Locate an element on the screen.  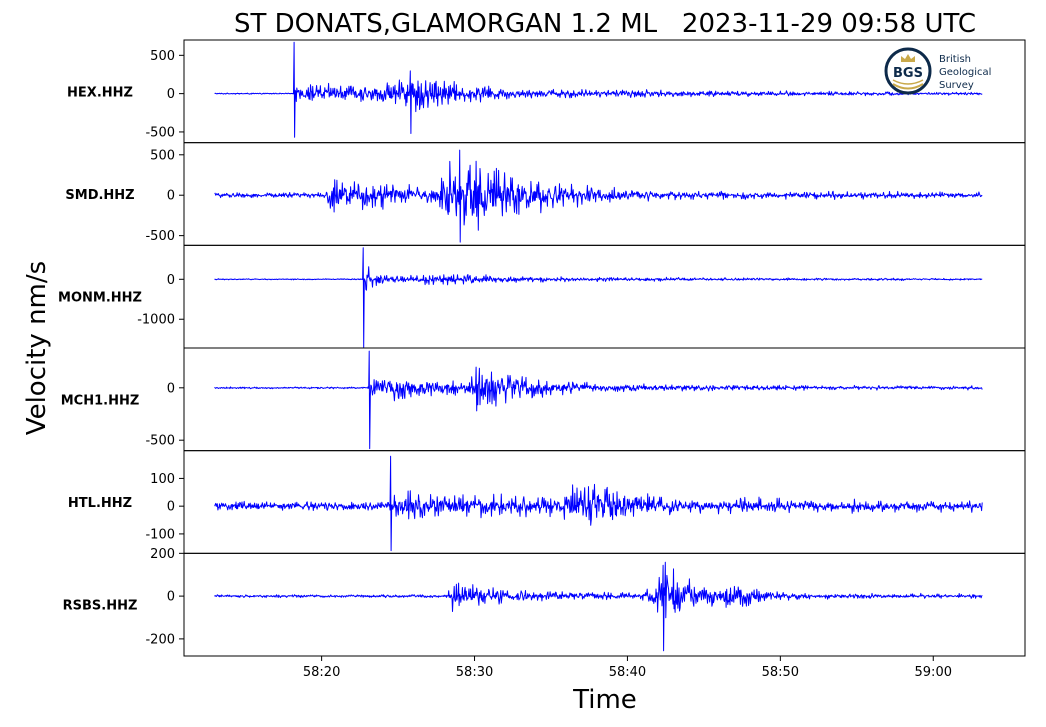
bgs-logo-text-line-2: Geological is located at coordinates (965, 72).